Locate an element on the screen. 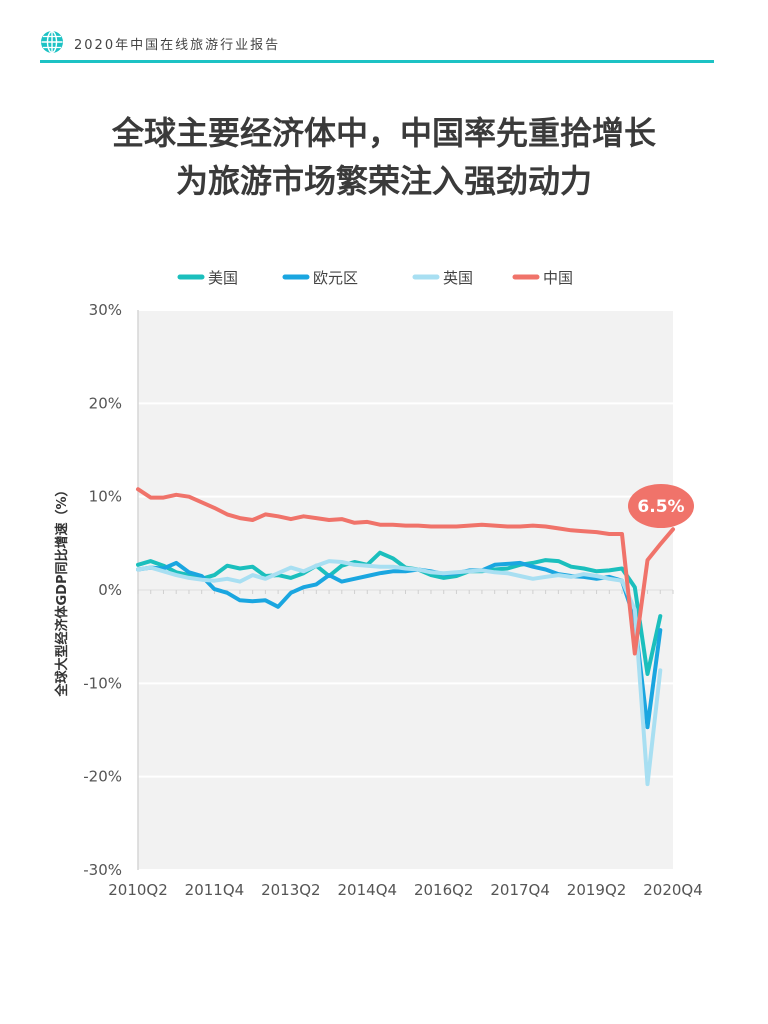  x-tick-label: 2010Q2 is located at coordinates (138, 890).